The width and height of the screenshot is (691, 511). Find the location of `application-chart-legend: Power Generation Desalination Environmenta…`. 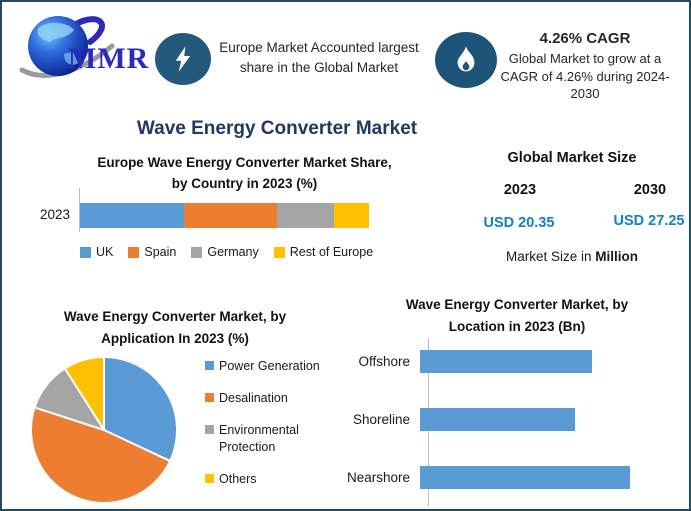

application-chart-legend: Power Generation Desalination Environmenta… is located at coordinates (274, 422).